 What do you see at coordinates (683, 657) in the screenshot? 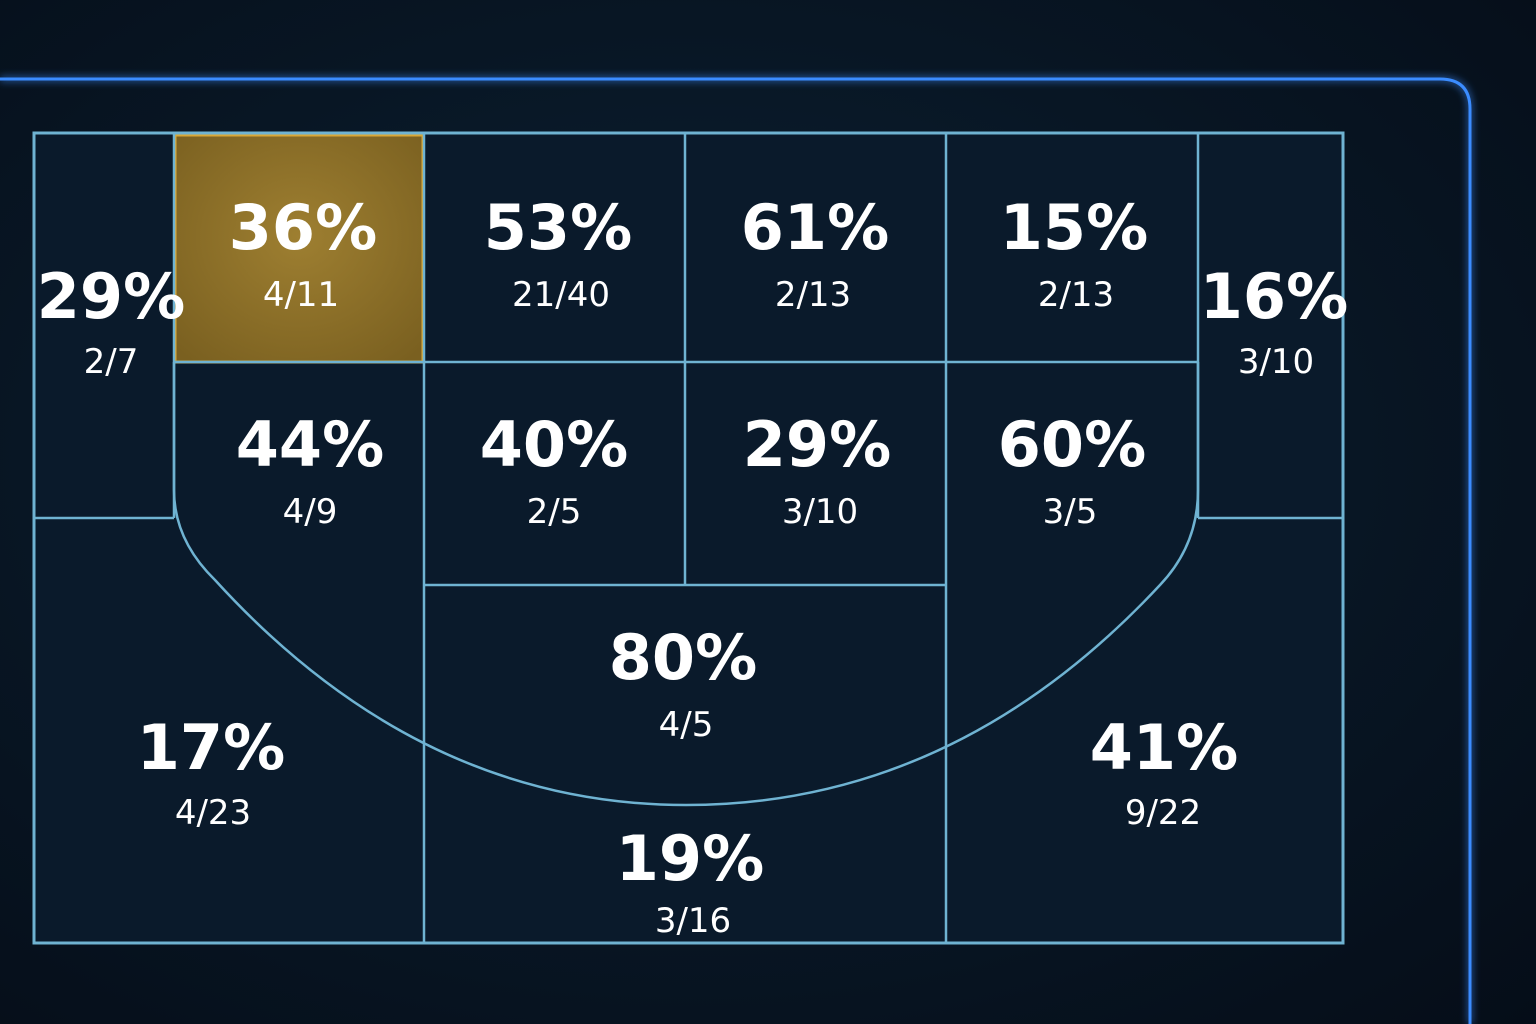
I see `zone-paint-pct: 80%` at bounding box center [683, 657].